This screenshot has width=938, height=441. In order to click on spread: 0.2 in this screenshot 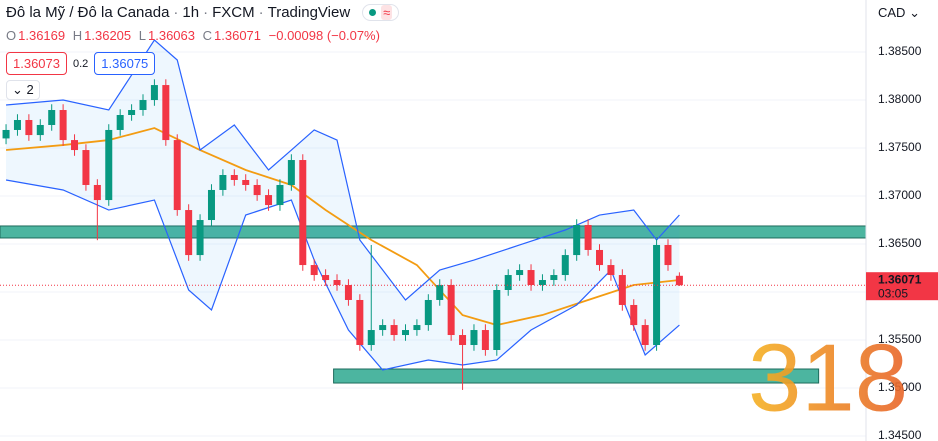, I will do `click(81, 63)`.